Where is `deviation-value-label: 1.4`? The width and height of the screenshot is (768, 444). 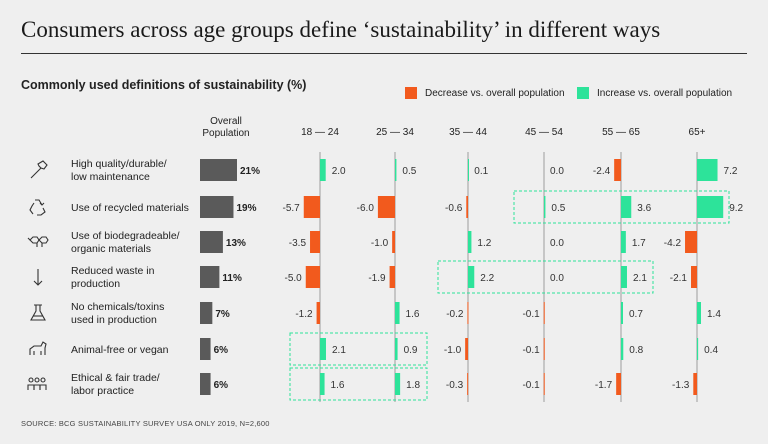 deviation-value-label: 1.4 is located at coordinates (714, 314).